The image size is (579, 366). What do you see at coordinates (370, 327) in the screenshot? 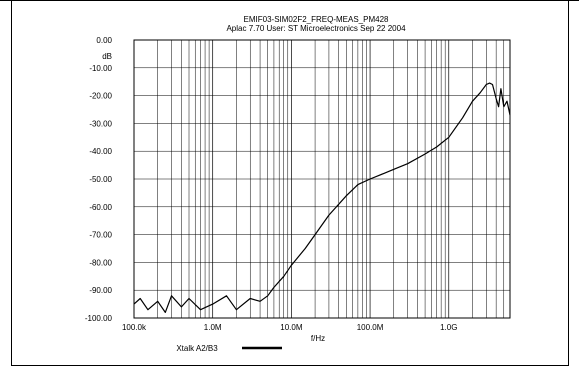
I see `x-tick-label: 100.0M` at bounding box center [370, 327].